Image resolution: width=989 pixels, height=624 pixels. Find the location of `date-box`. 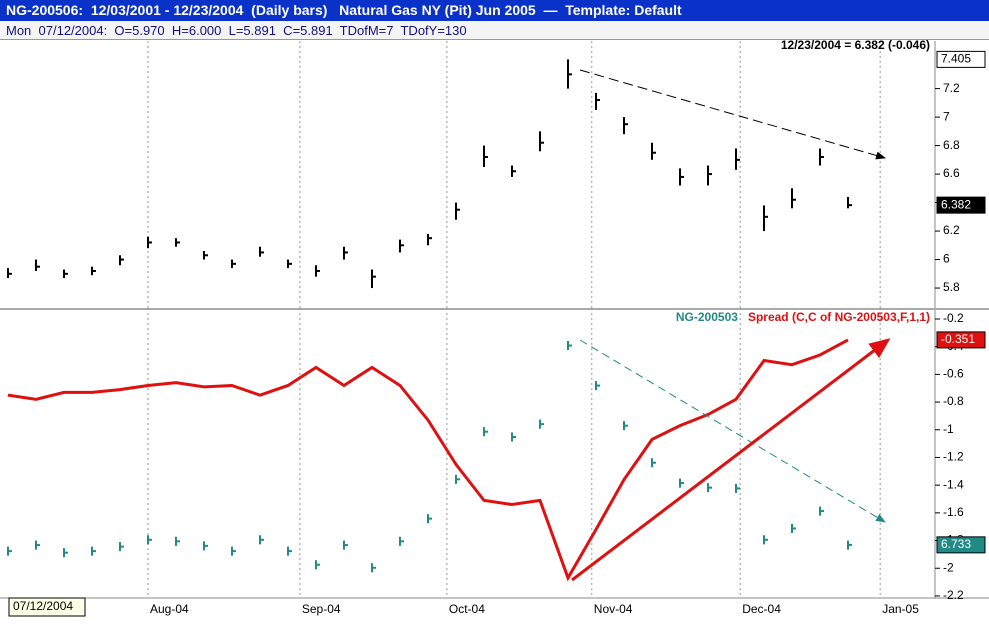

date-box is located at coordinates (47, 607).